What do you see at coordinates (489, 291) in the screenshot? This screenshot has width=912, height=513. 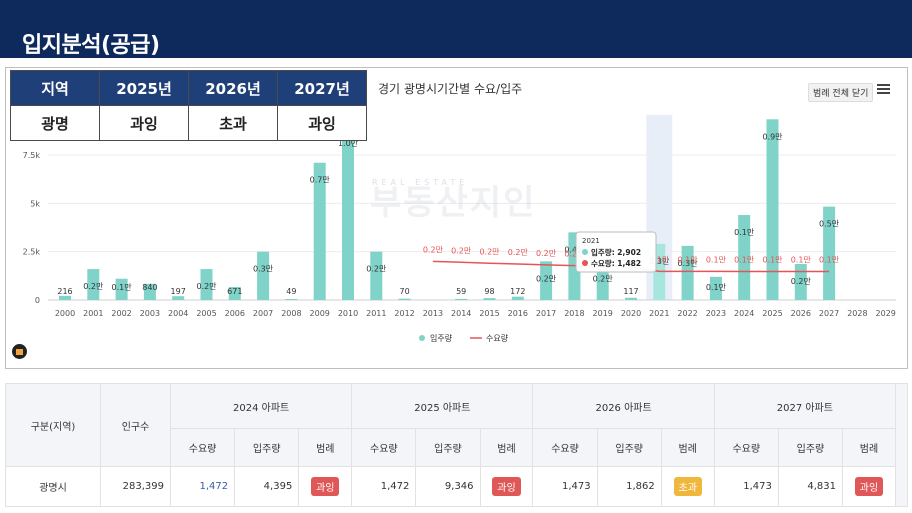 I see `bar-data-label: 98` at bounding box center [489, 291].